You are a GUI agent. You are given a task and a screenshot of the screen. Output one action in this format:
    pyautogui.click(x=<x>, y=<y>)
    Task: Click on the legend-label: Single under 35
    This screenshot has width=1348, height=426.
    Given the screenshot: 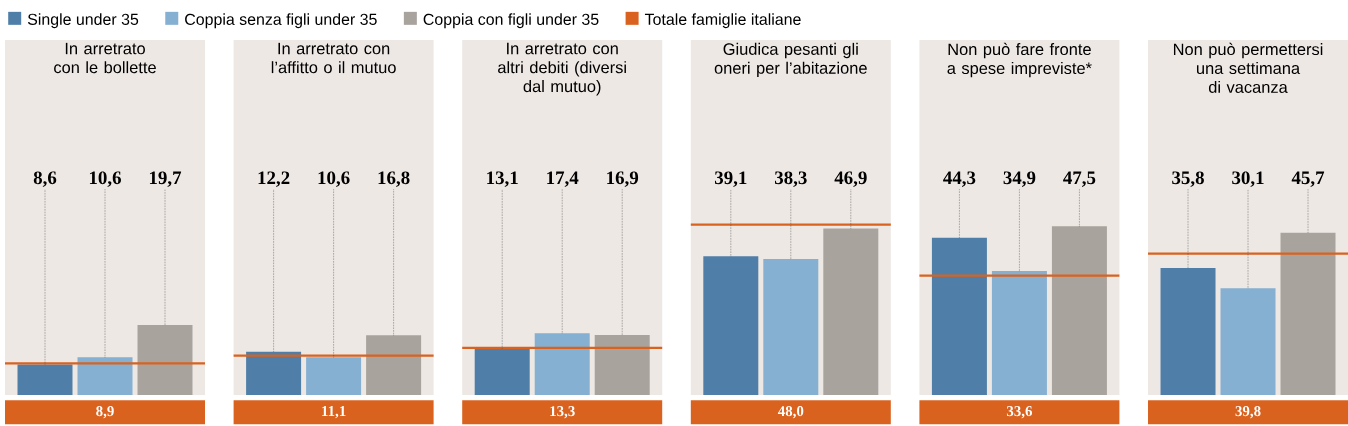 What is the action you would take?
    pyautogui.click(x=83, y=21)
    